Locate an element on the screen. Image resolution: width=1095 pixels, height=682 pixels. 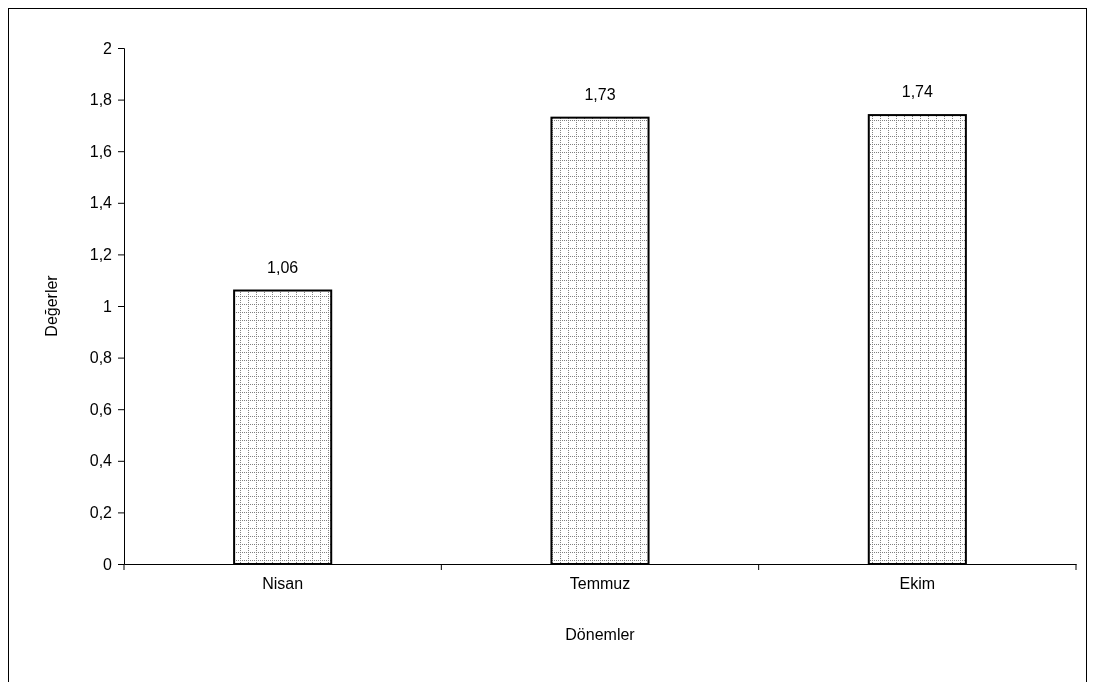
data-label: 1,74 is located at coordinates (917, 92).